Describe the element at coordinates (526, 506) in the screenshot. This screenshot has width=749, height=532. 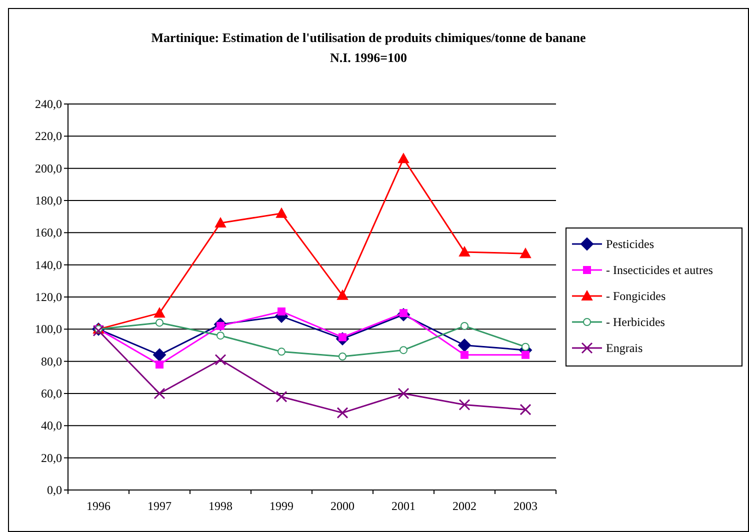
I see `x-tick-label: 2003` at that location.